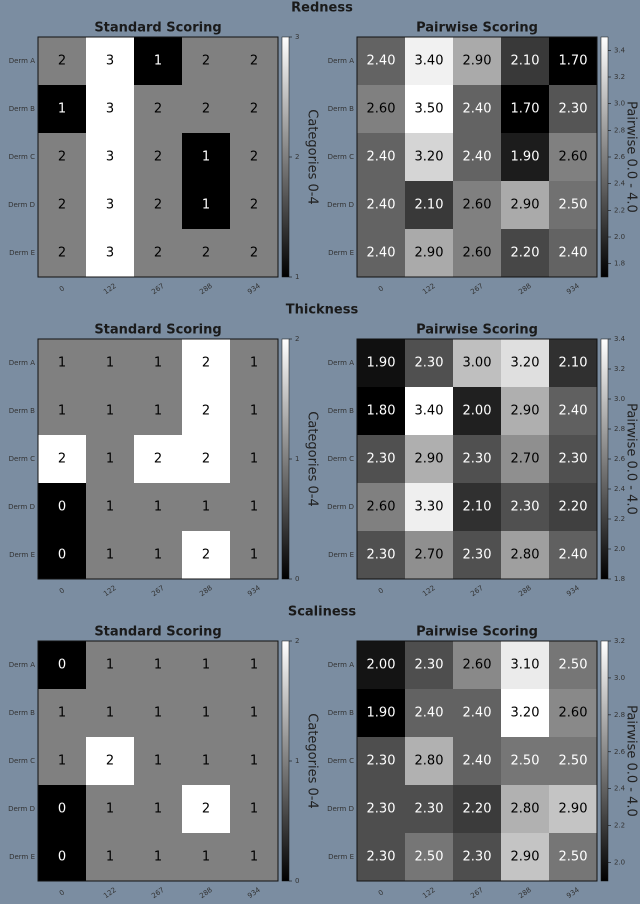 The image size is (640, 904). I want to click on colorbar, so click(604, 459).